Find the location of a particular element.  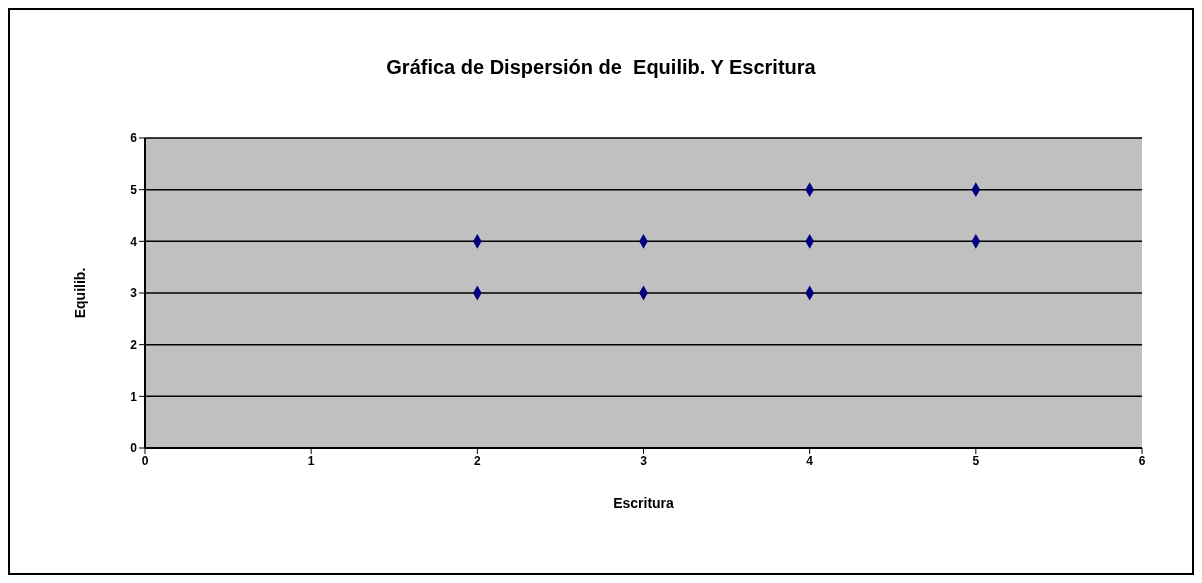

x-tick-label: 4 is located at coordinates (810, 460).